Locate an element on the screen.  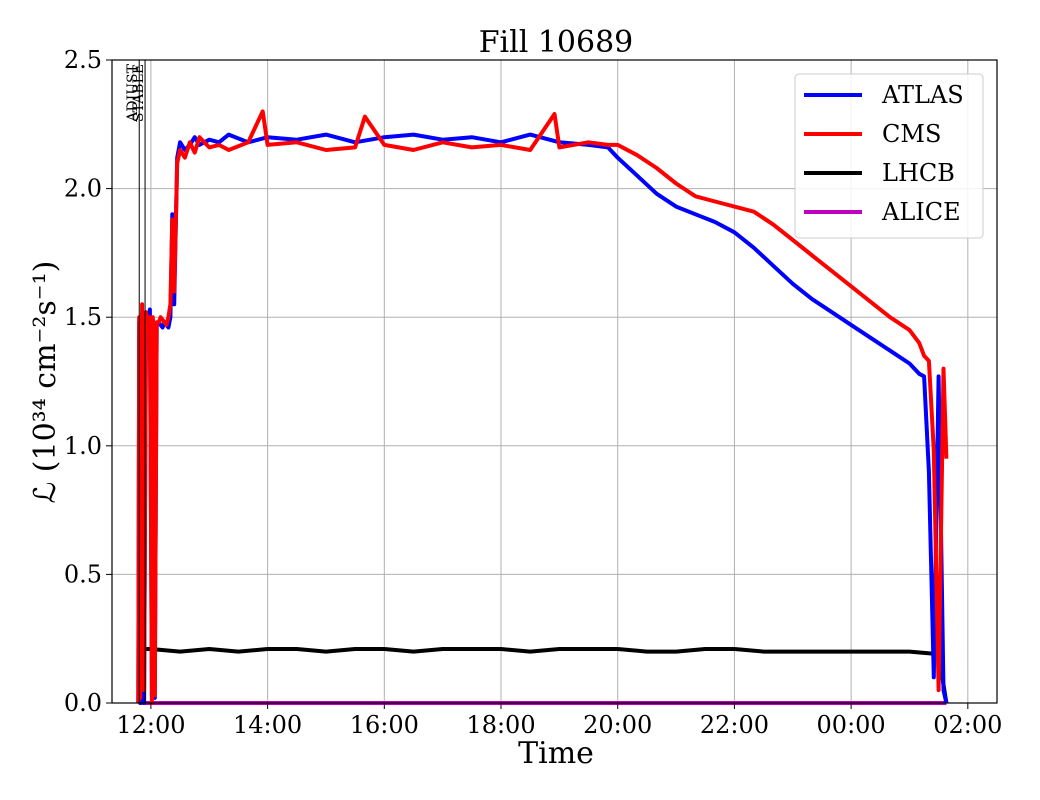
y-tick-label: 1.5 is located at coordinates (83, 317).